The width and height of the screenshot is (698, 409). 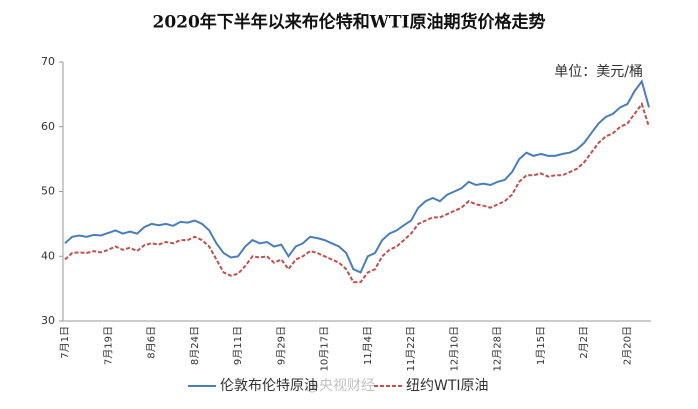 I want to click on x-tick-label: 1月15日, so click(x=541, y=345).